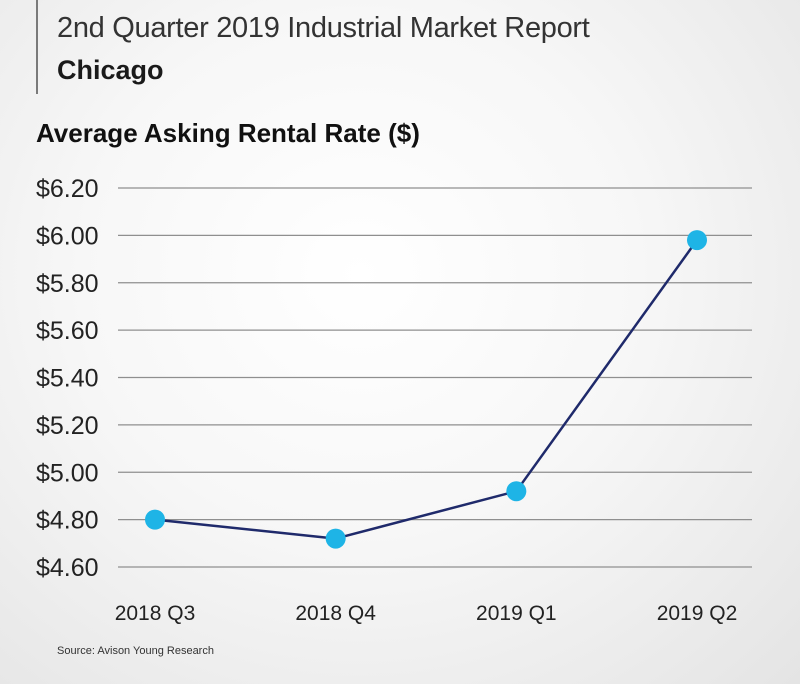  I want to click on y-tick-label: $5.40, so click(67, 379).